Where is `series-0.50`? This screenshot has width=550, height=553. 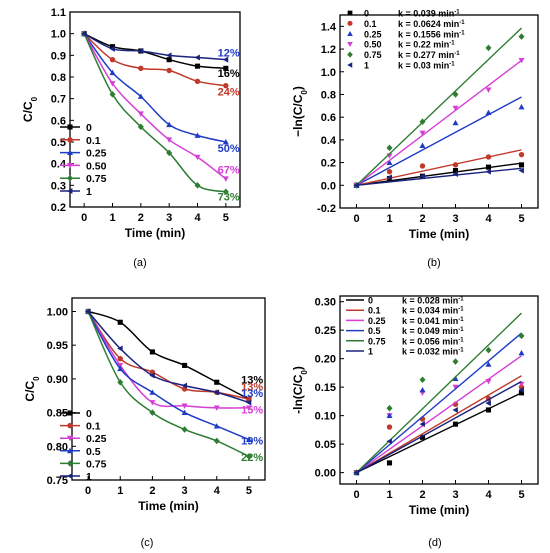
series-0.50 is located at coordinates (439, 123).